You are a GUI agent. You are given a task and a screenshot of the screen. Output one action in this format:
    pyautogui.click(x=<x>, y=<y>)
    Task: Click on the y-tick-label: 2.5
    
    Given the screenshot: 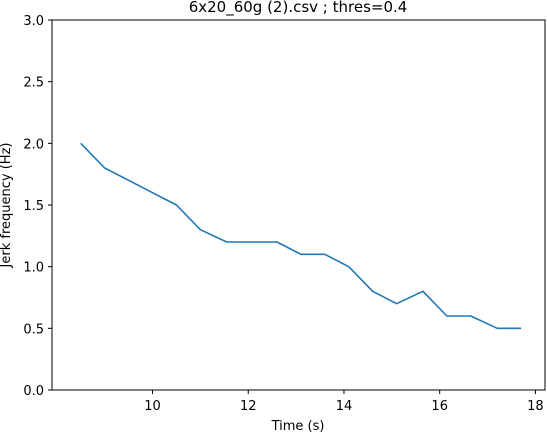 What is the action you would take?
    pyautogui.click(x=33, y=83)
    